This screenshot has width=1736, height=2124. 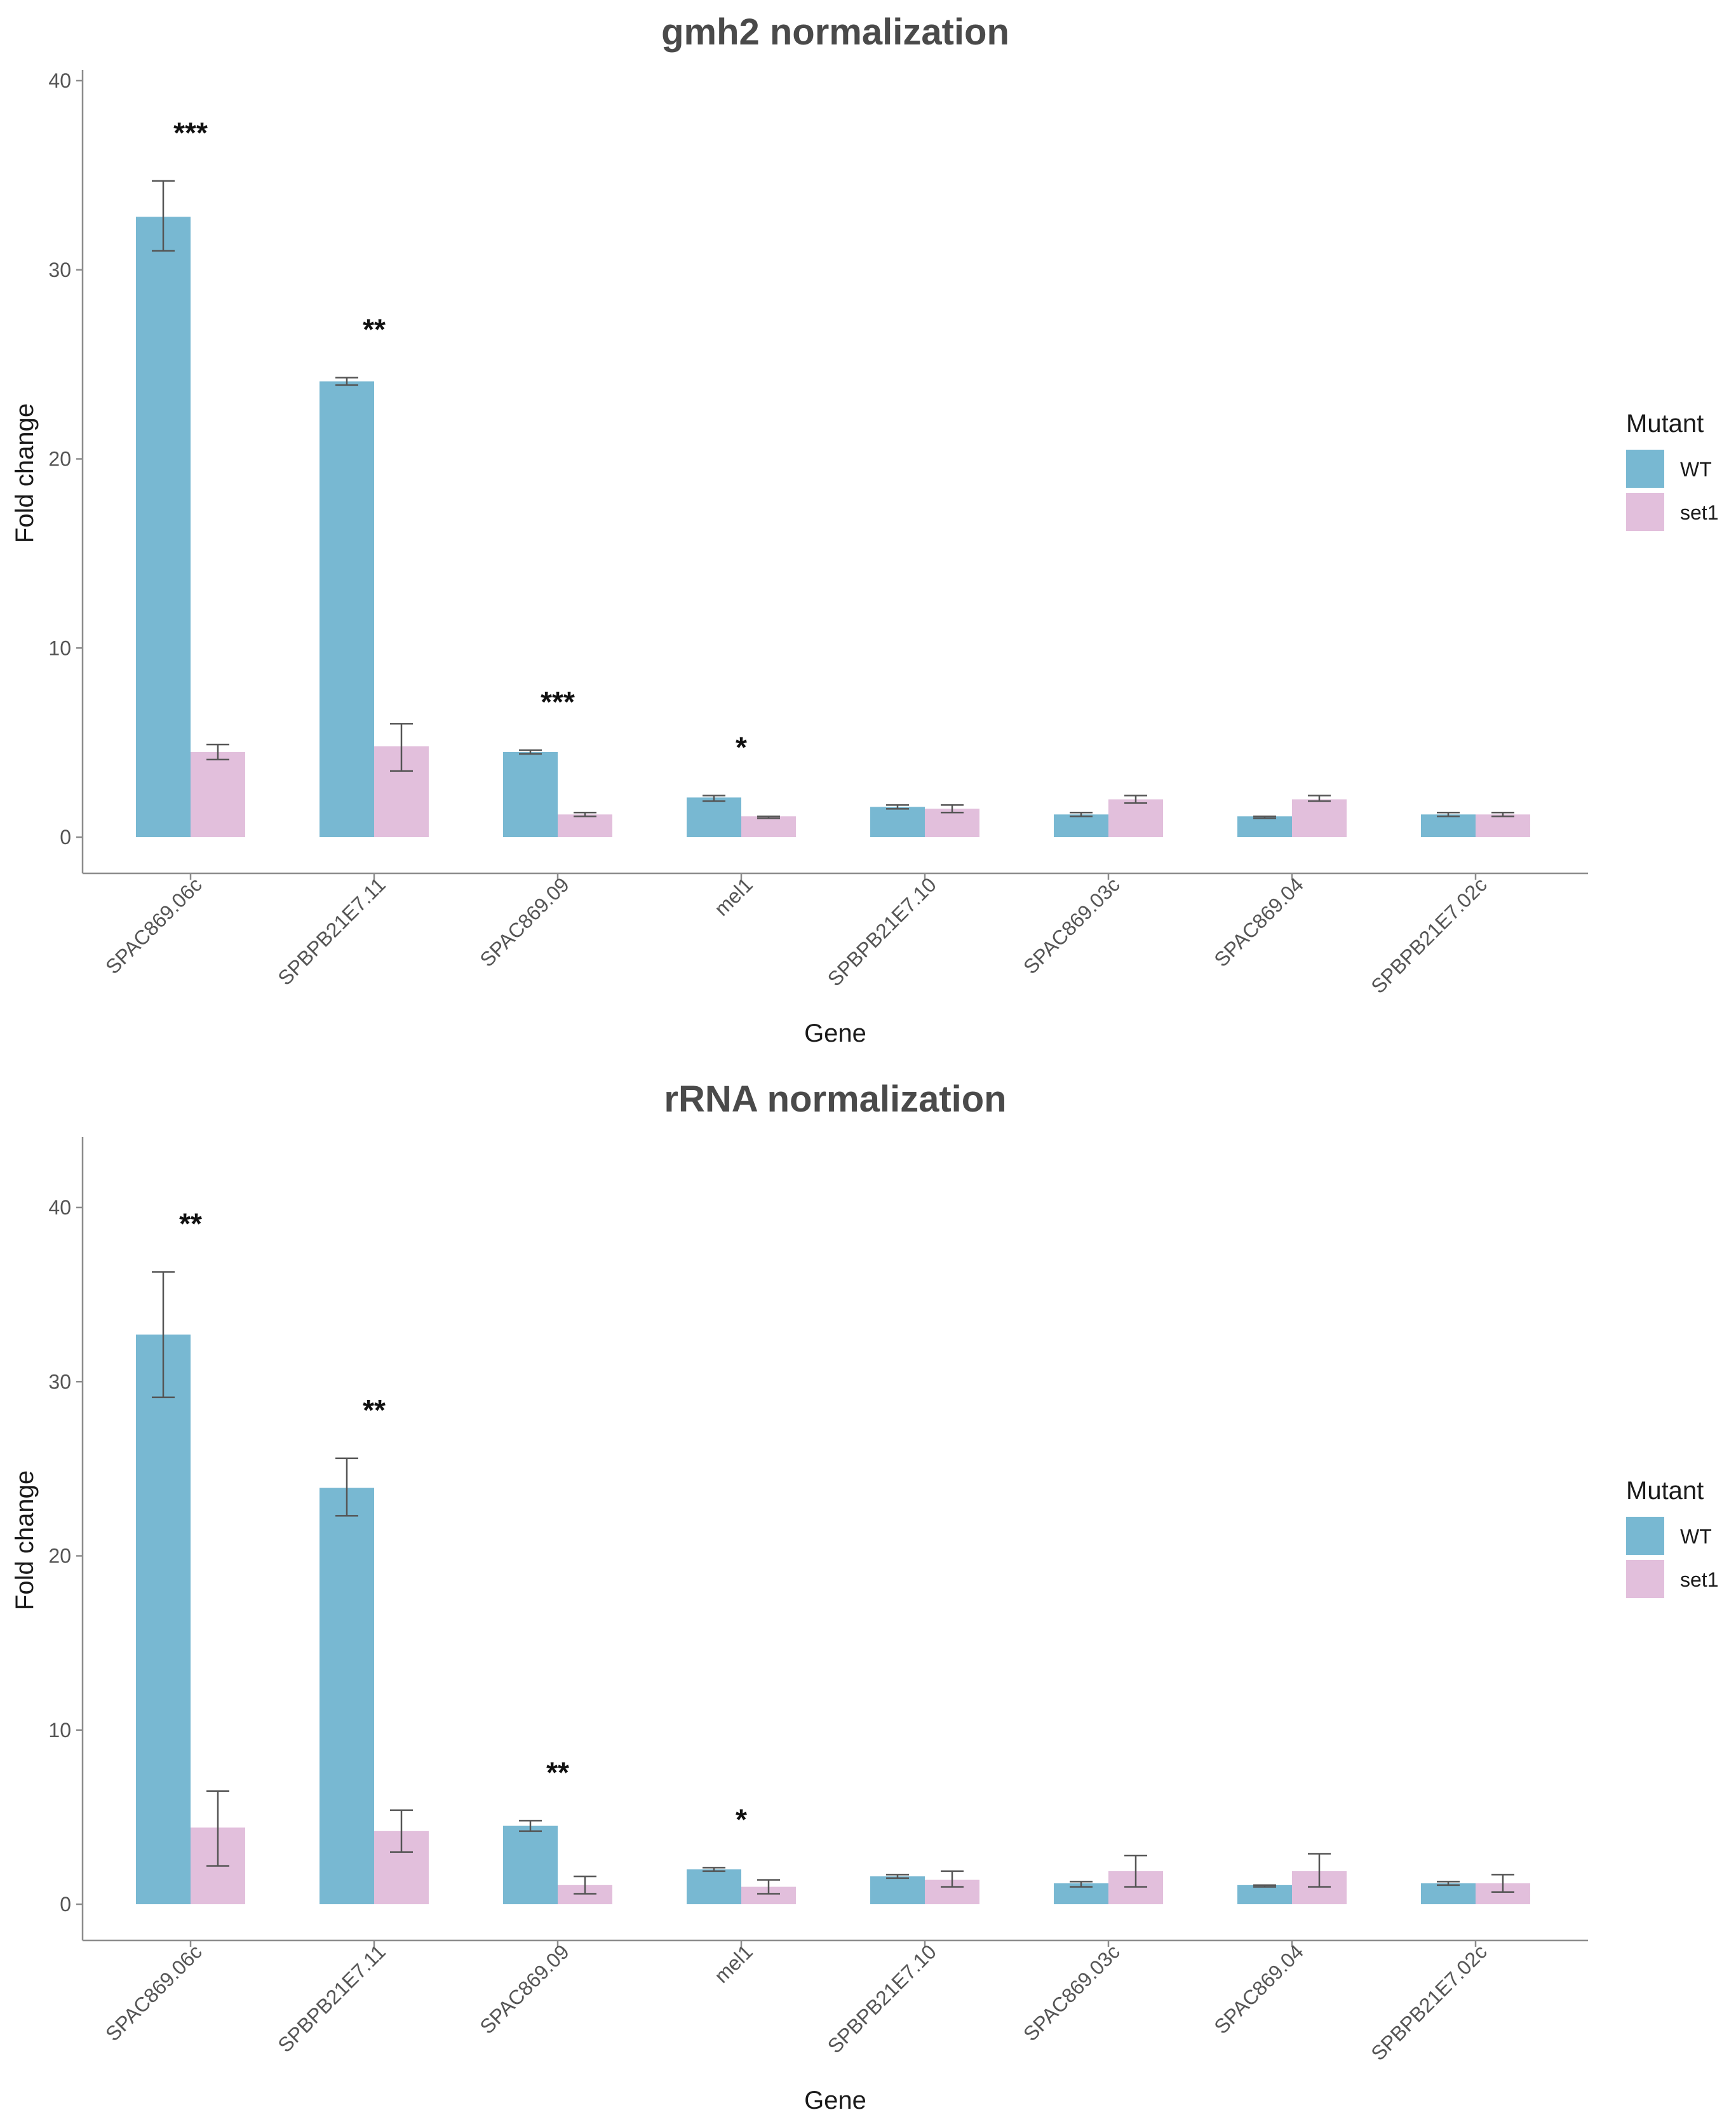 What do you see at coordinates (835, 1099) in the screenshot?
I see `chart-title: rRNA normalization` at bounding box center [835, 1099].